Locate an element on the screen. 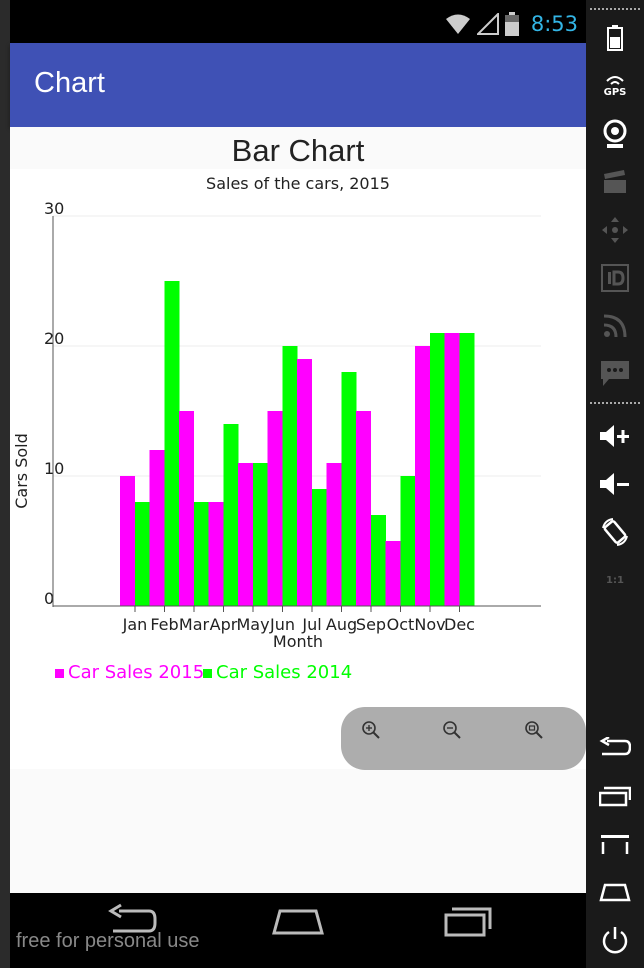  legend-label-2015: Car Sales 2015 is located at coordinates (136, 672).